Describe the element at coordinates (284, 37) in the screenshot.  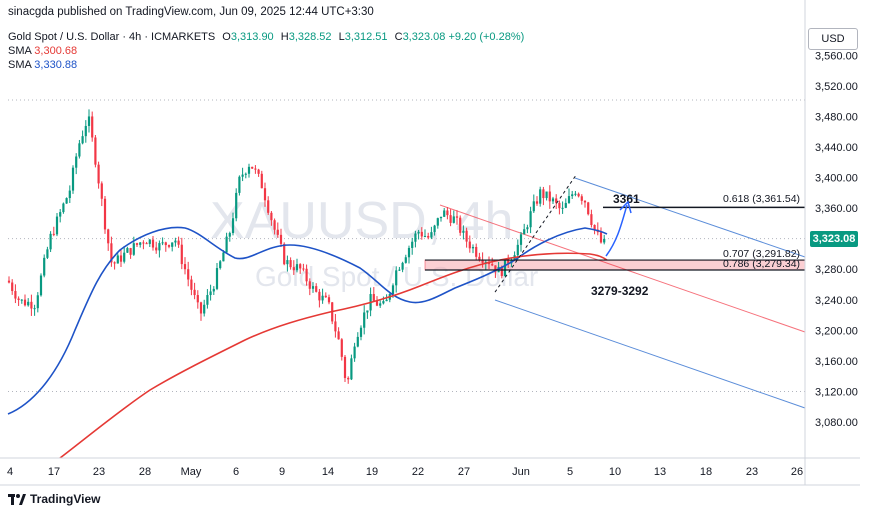
I see `high-label: H` at that location.